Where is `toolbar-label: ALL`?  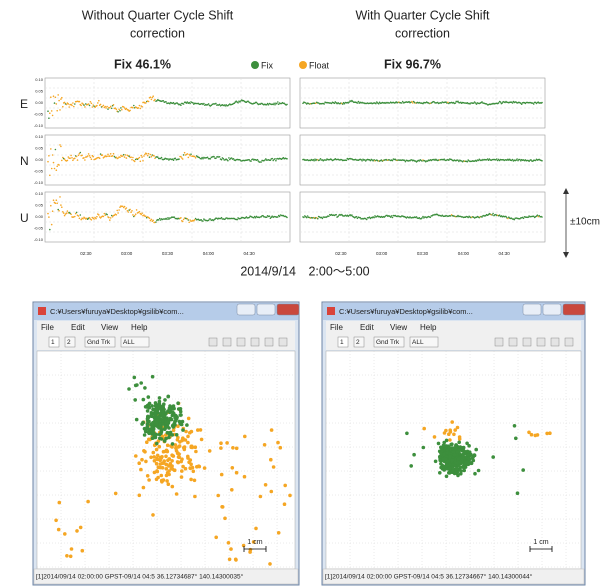 toolbar-label: ALL is located at coordinates (418, 342).